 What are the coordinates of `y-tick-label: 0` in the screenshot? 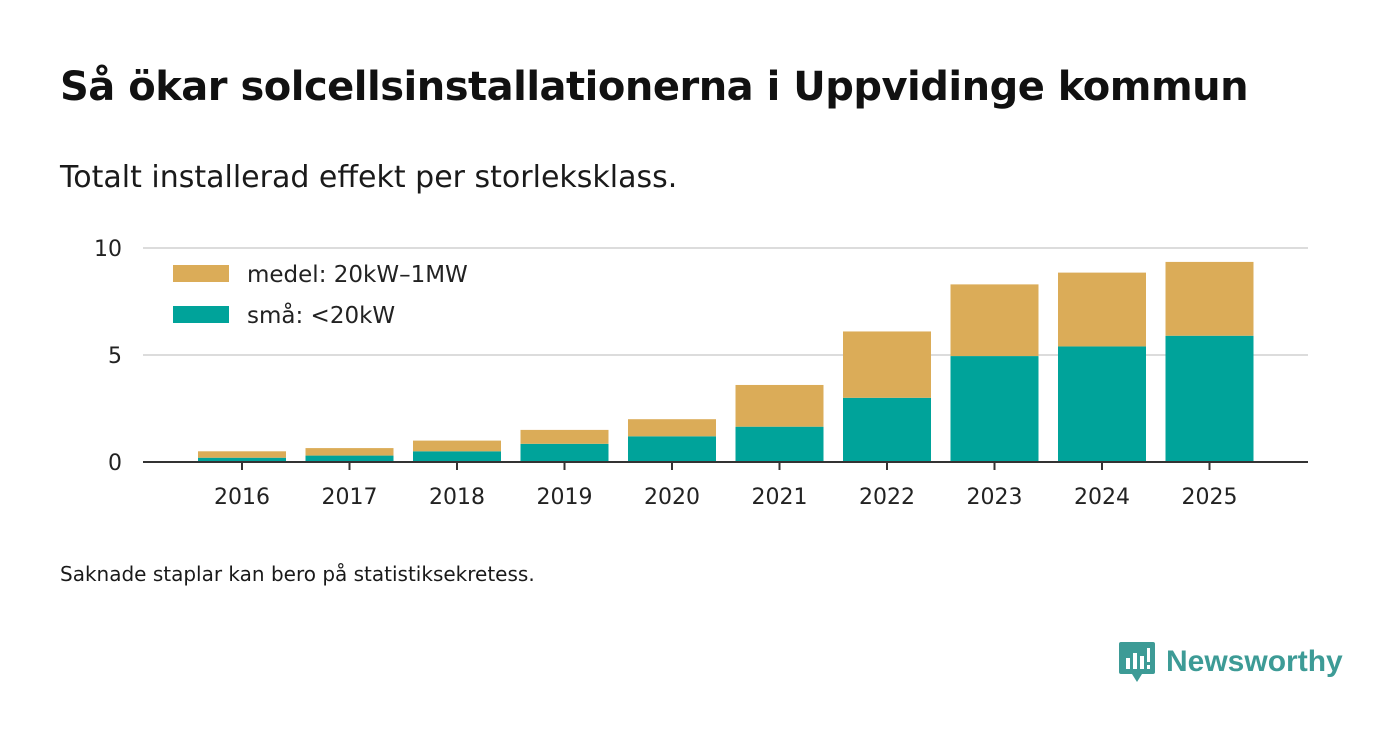 It's located at (115, 463).